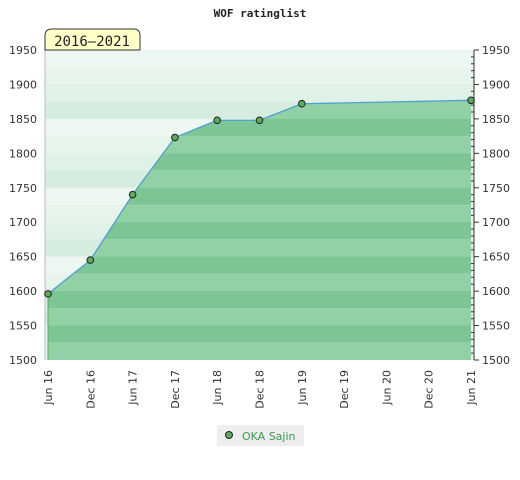 The height and width of the screenshot is (480, 520). What do you see at coordinates (386, 388) in the screenshot?
I see `x-tick-label: Jun 20` at bounding box center [386, 388].